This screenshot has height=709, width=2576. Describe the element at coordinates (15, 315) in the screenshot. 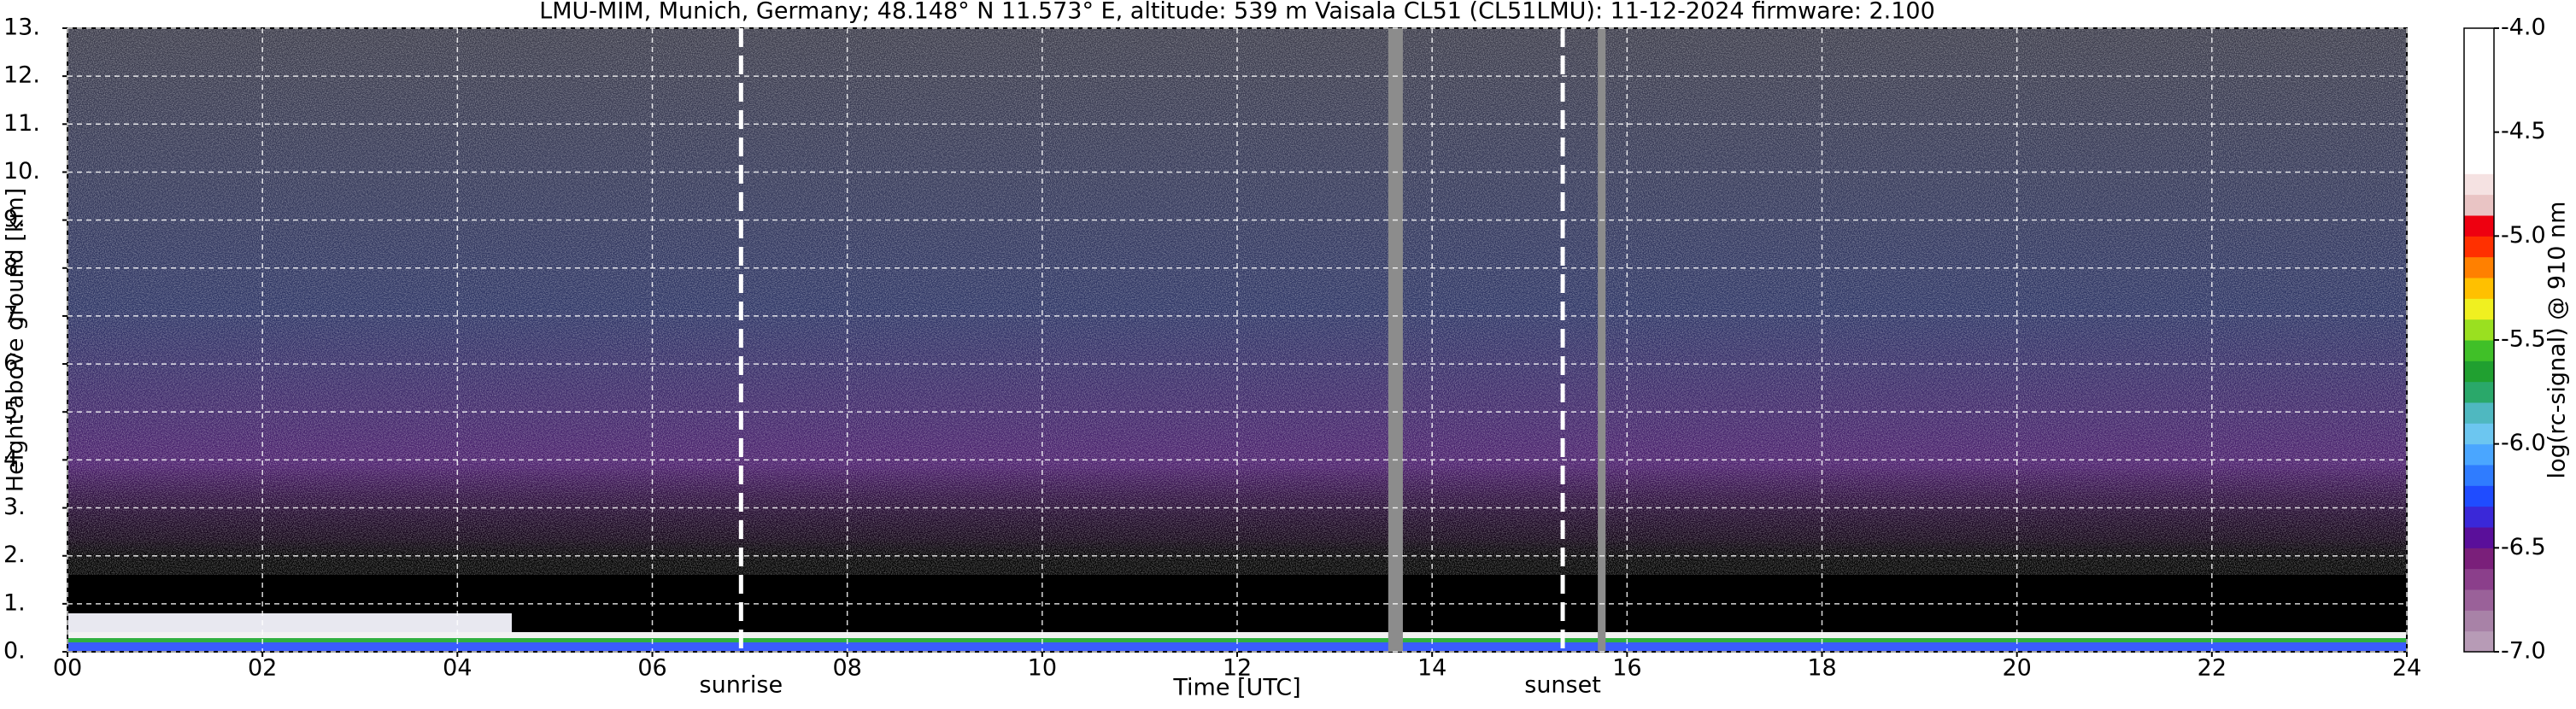

I see `y-tick-label: 7.` at that location.